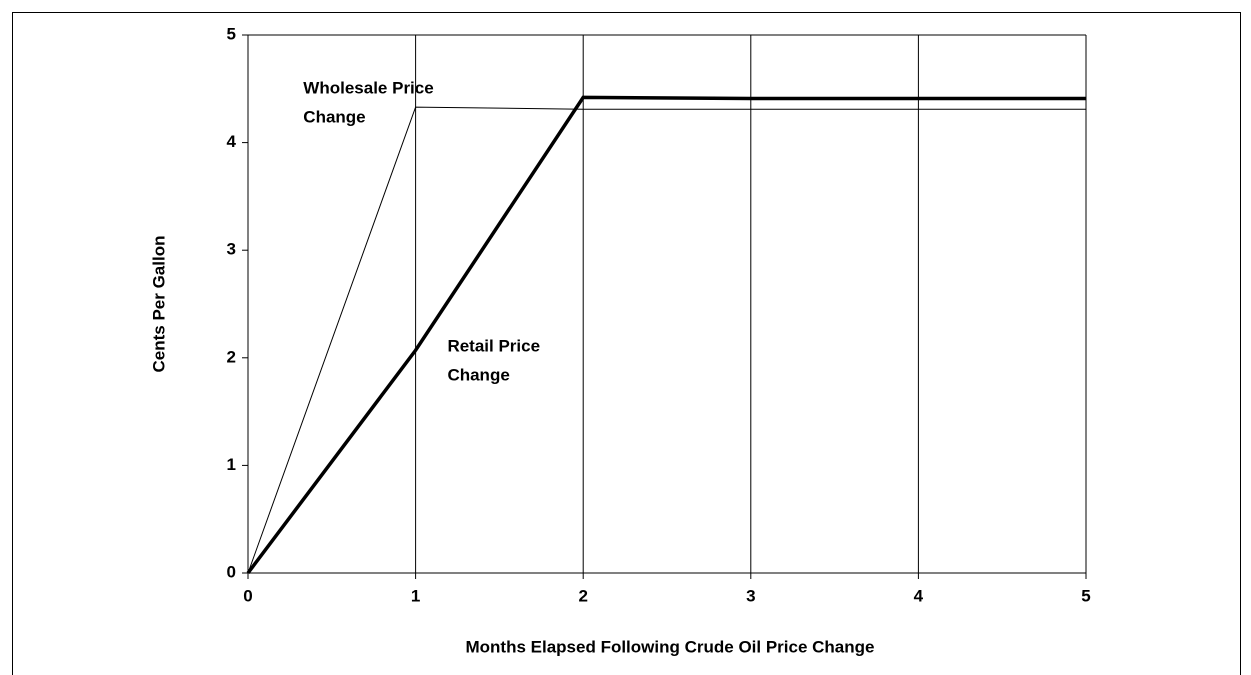  What do you see at coordinates (368, 87) in the screenshot?
I see `annotation: Wholesale Price` at bounding box center [368, 87].